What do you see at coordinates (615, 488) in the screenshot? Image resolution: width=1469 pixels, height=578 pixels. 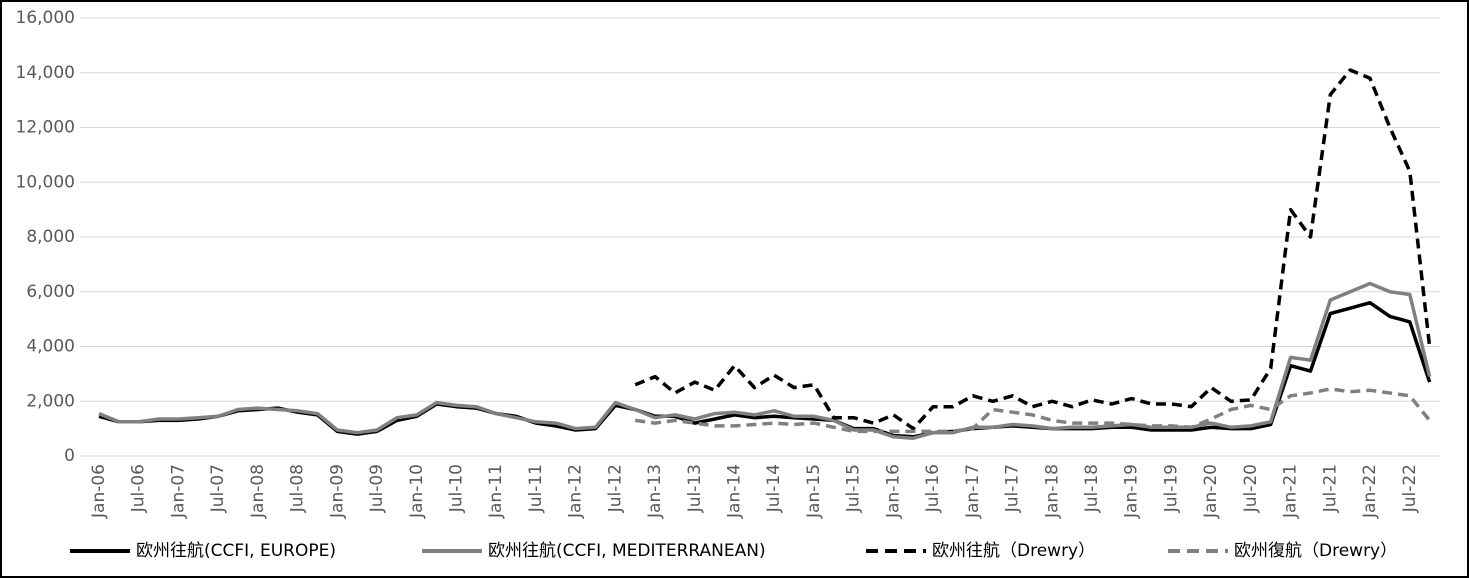 I see `x-tick-label: Jul-12` at bounding box center [615, 488].